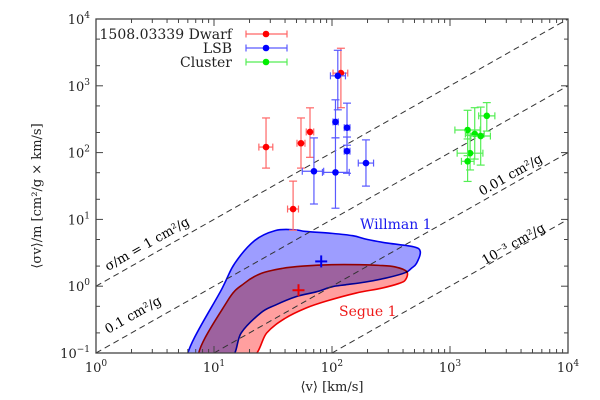 The image size is (600, 400). I want to click on legend-marker-cluster, so click(266, 62).